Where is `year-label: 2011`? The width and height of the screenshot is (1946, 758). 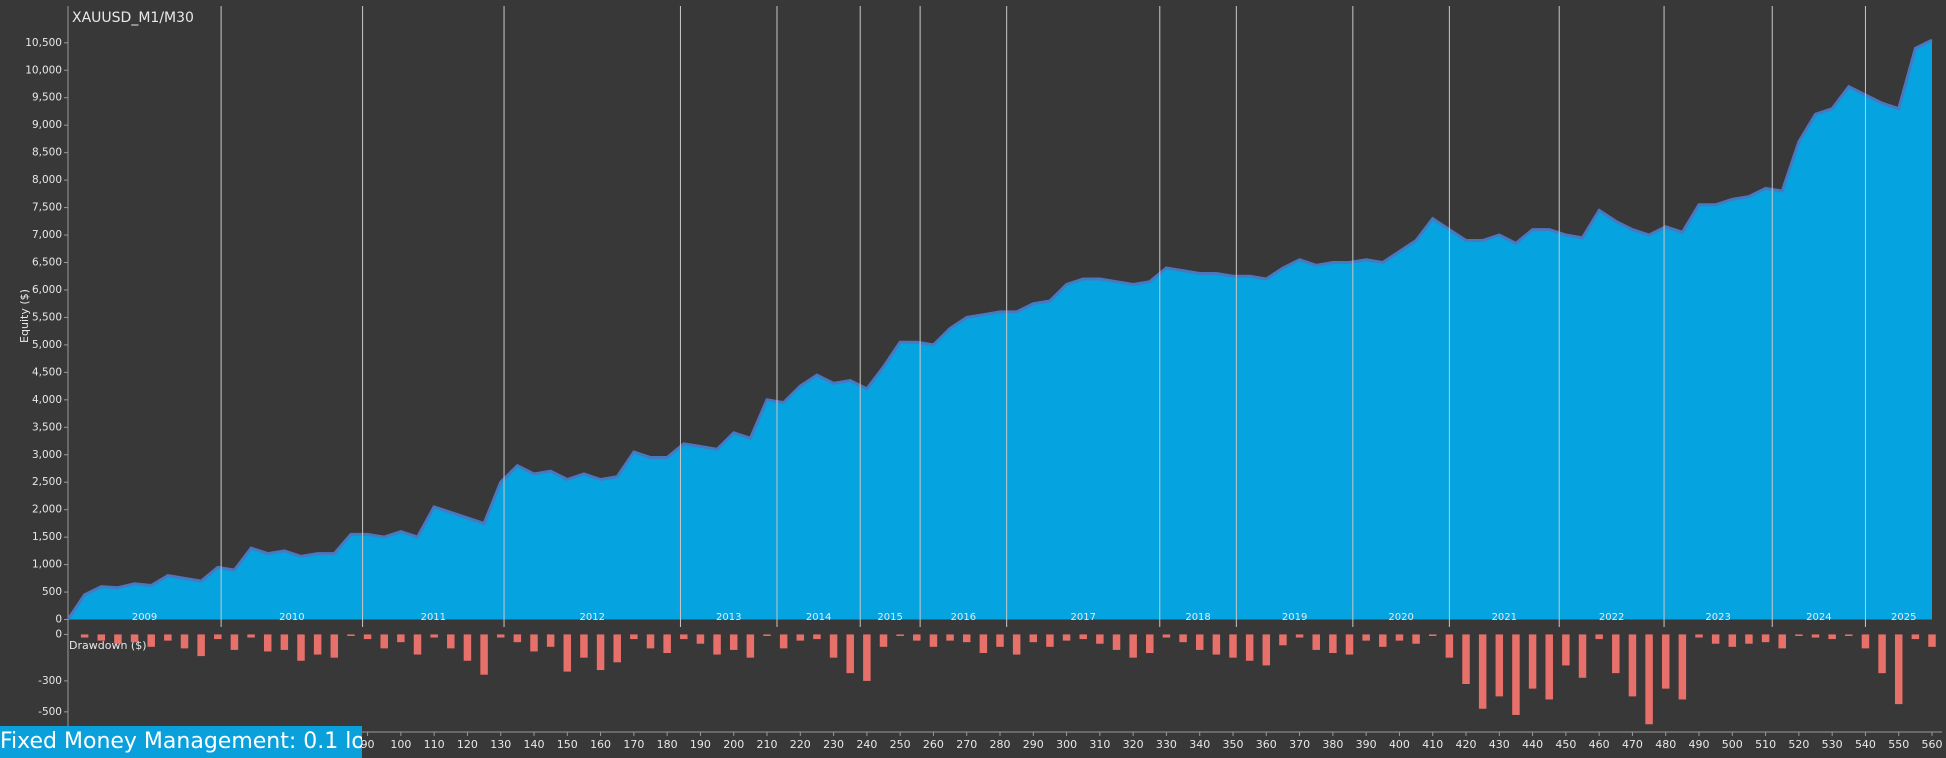
year-label: 2011 is located at coordinates (433, 617).